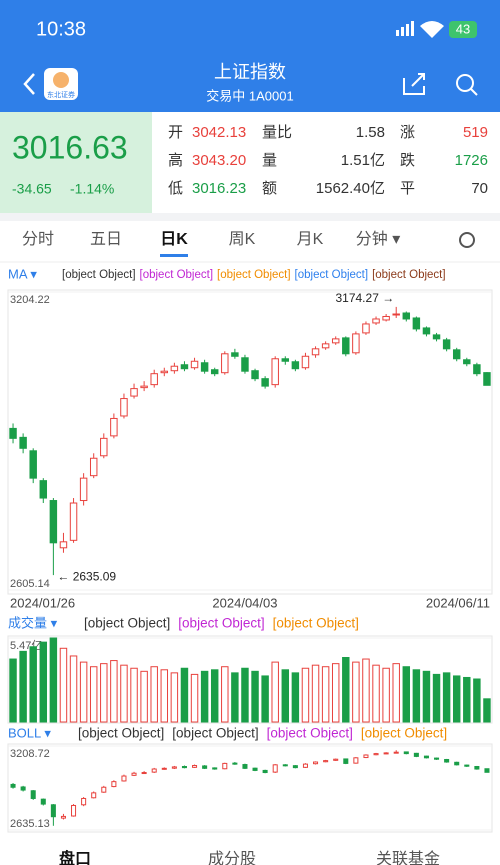  I want to click on field-label: 涨, so click(407, 132).